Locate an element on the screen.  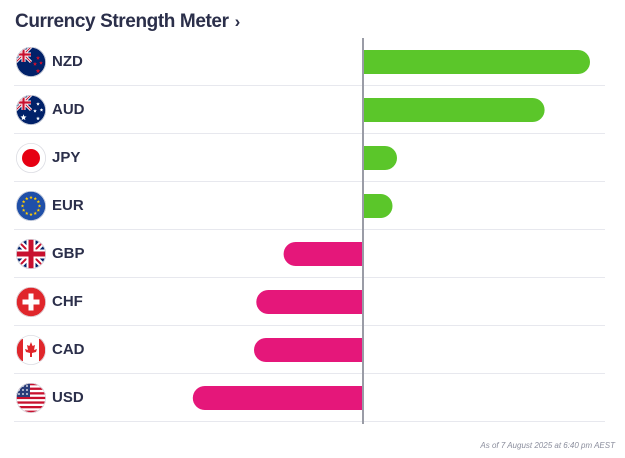
bar-base-gbp is located at coordinates (357, 254).